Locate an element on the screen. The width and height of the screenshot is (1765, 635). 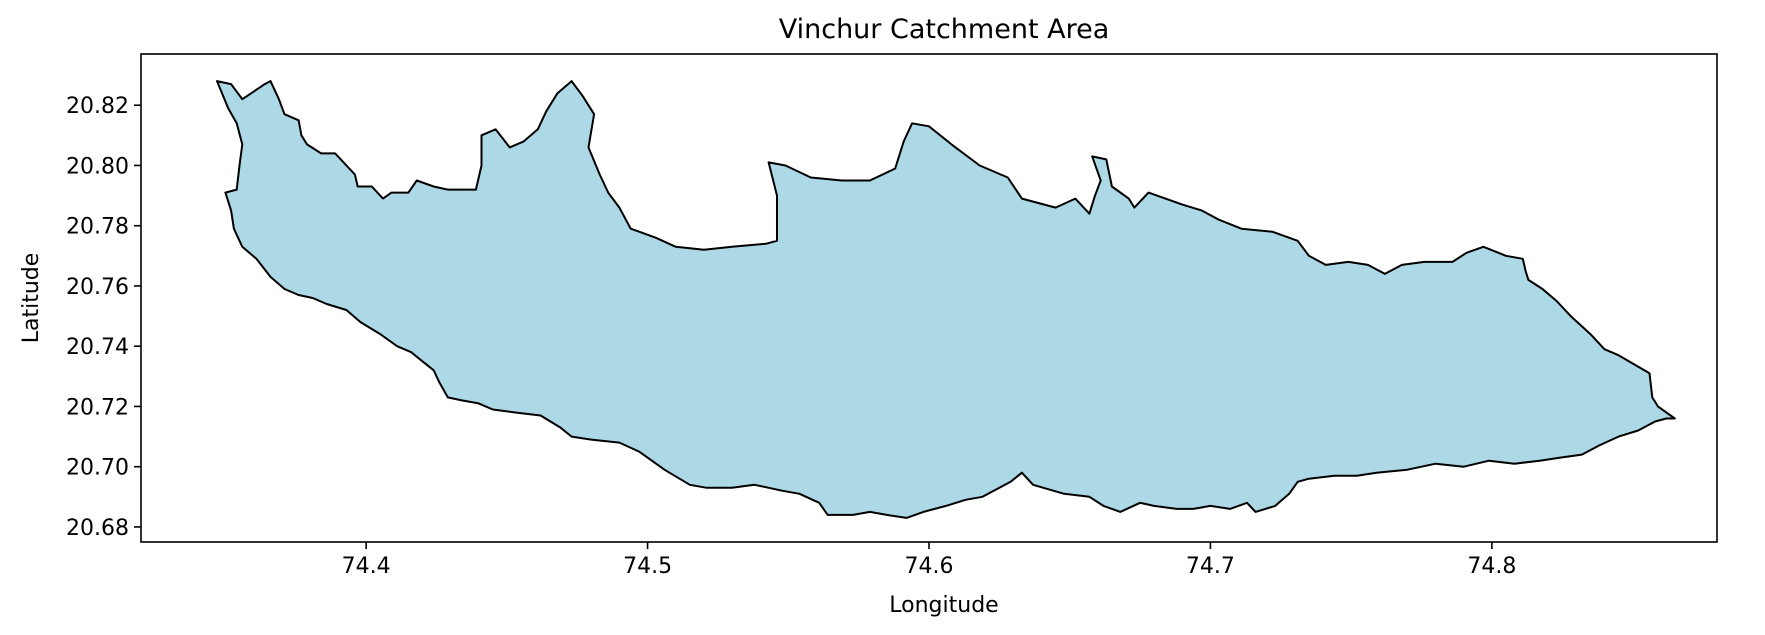
y-tick-label: 20.72 is located at coordinates (97, 407).